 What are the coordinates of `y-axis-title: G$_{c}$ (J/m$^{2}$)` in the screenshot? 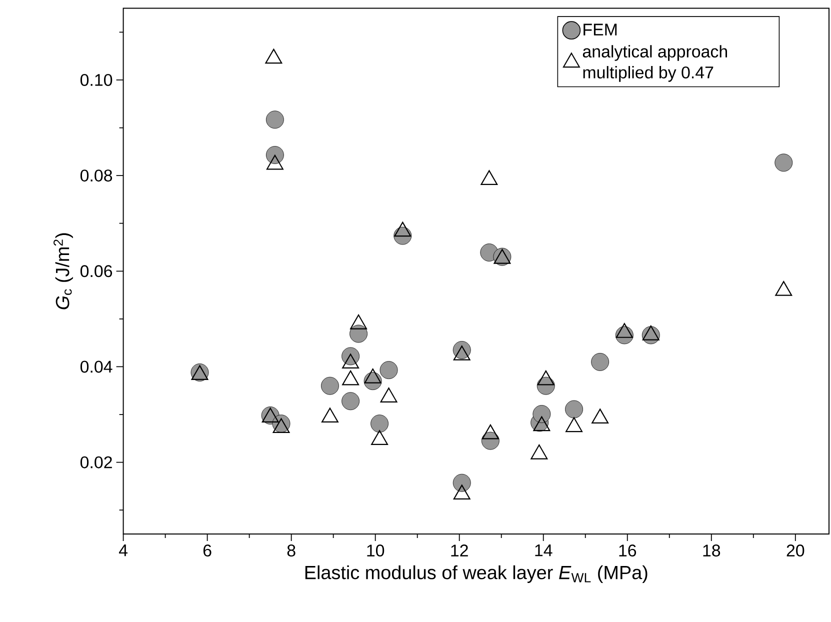 It's located at (63, 271).